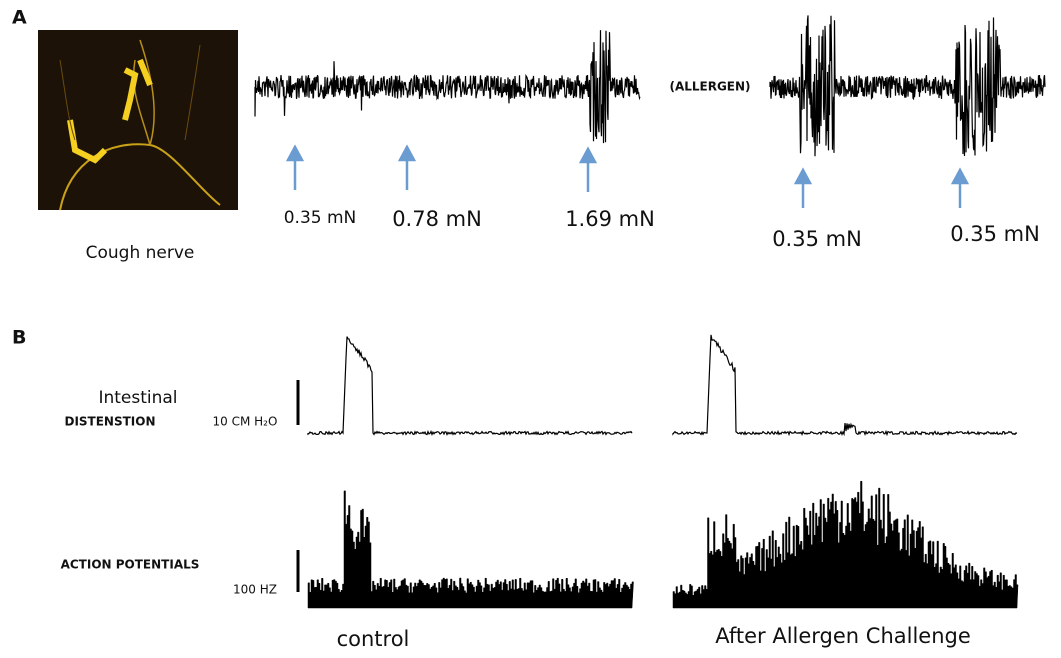  What do you see at coordinates (627, 176) in the screenshot?
I see `stimulus-arrows` at bounding box center [627, 176].